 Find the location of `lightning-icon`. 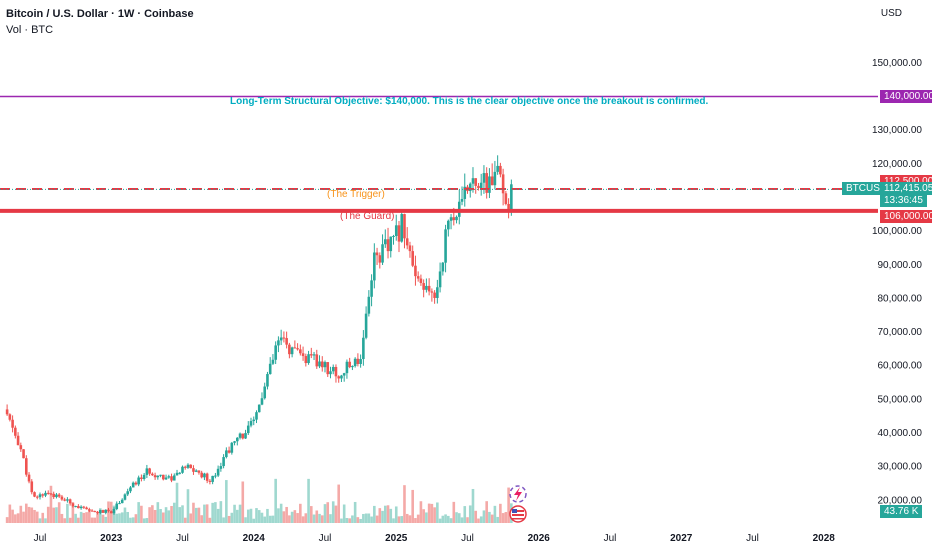

lightning-icon is located at coordinates (518, 494).